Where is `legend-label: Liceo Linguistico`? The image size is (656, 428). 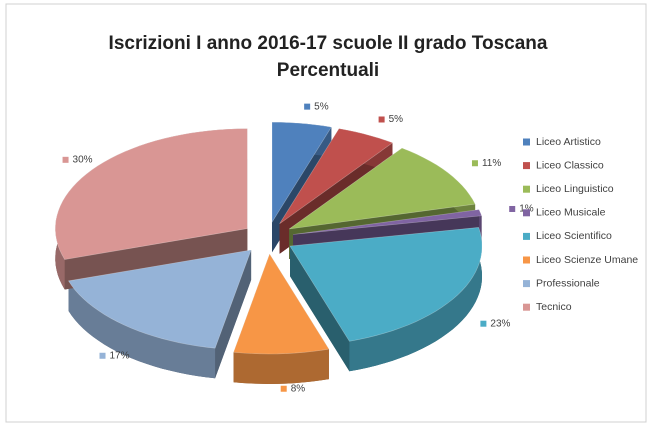
legend-label: Liceo Linguistico is located at coordinates (575, 189).